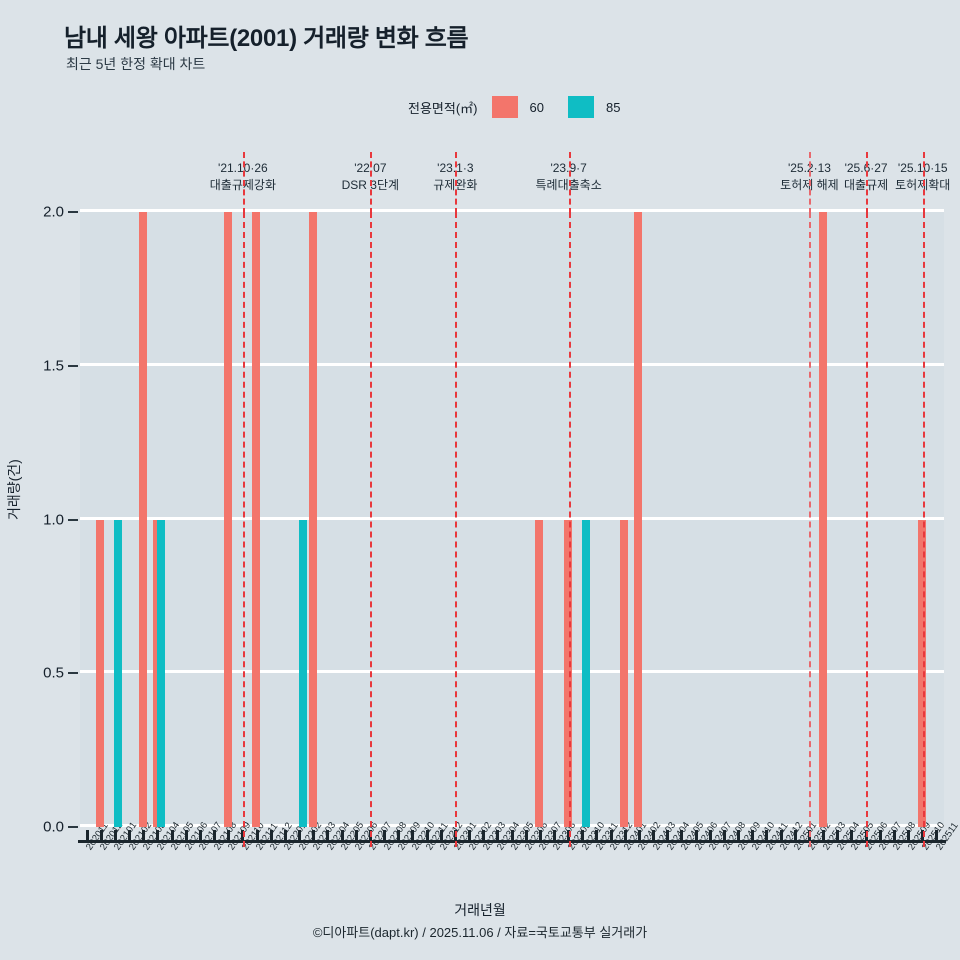  I want to click on legend-label-85: 85, so click(613, 107).